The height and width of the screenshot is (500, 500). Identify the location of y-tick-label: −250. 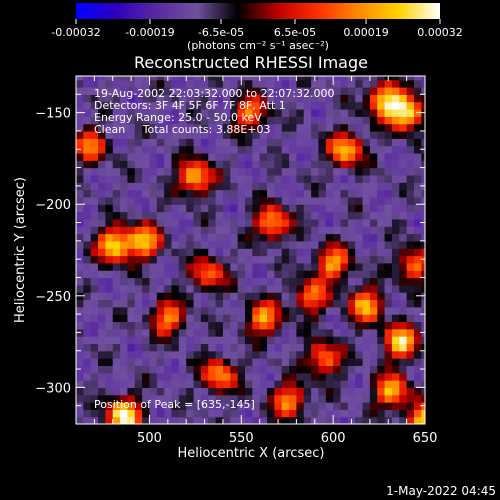
(53, 297).